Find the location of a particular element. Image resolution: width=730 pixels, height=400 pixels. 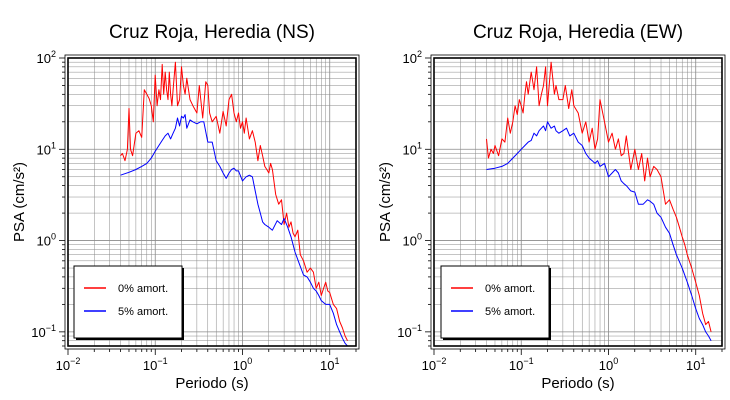

chart-title: Cruz Roja, Heredia (NS) is located at coordinates (212, 32).